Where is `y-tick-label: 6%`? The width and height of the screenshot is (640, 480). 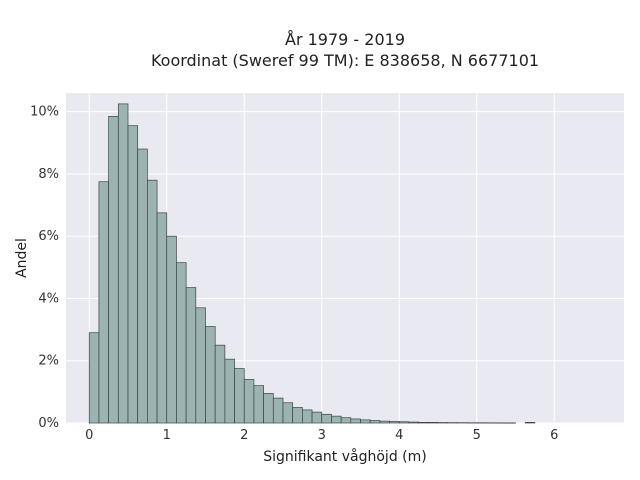
y-tick-label: 6% is located at coordinates (48, 236).